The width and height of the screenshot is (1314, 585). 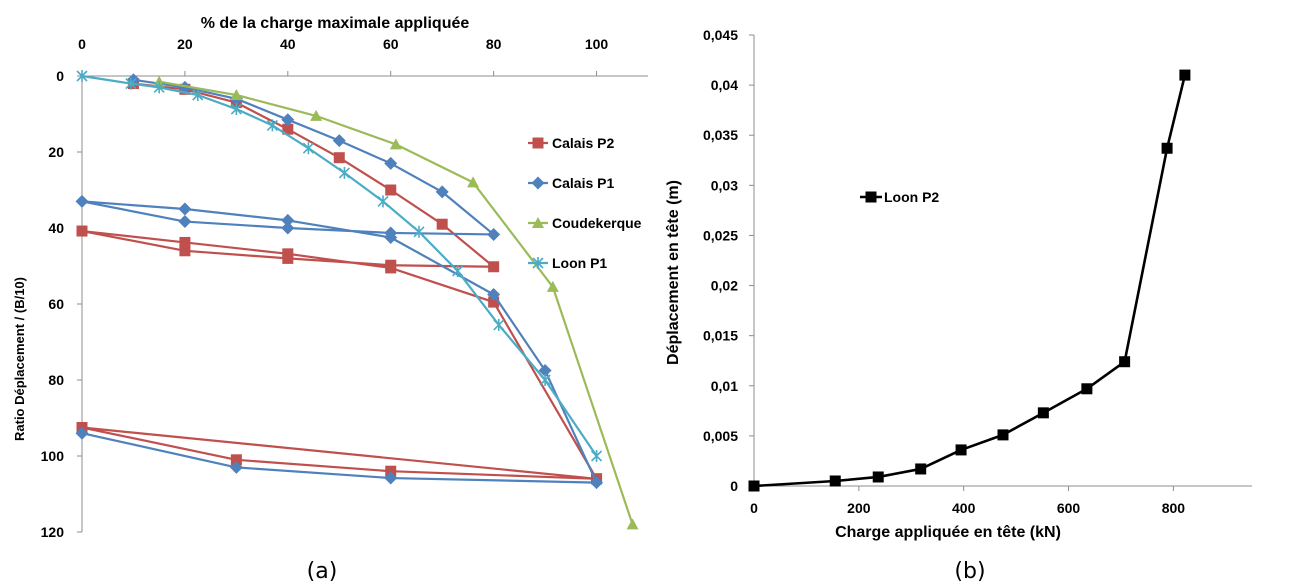 I want to click on y-tick-label: 0,04, so click(x=724, y=85).